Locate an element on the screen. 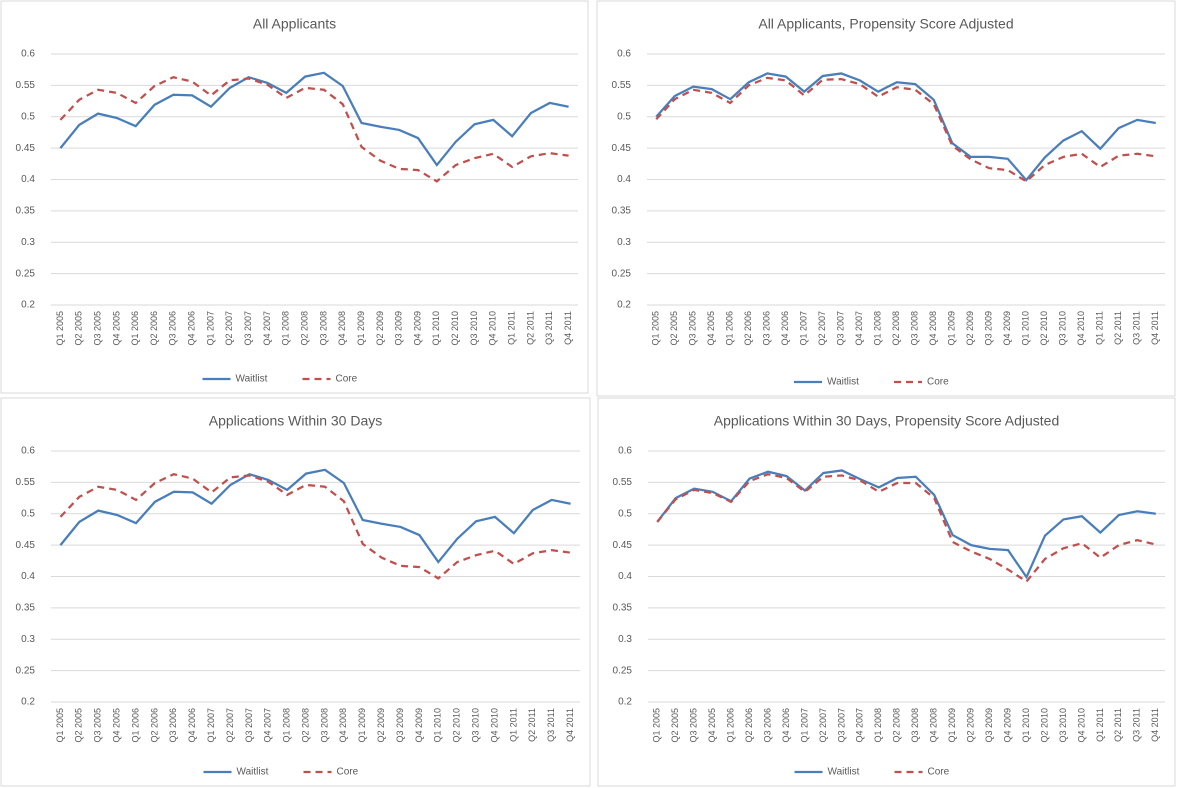  x-tick-label: Q1 2006 is located at coordinates (135, 725).